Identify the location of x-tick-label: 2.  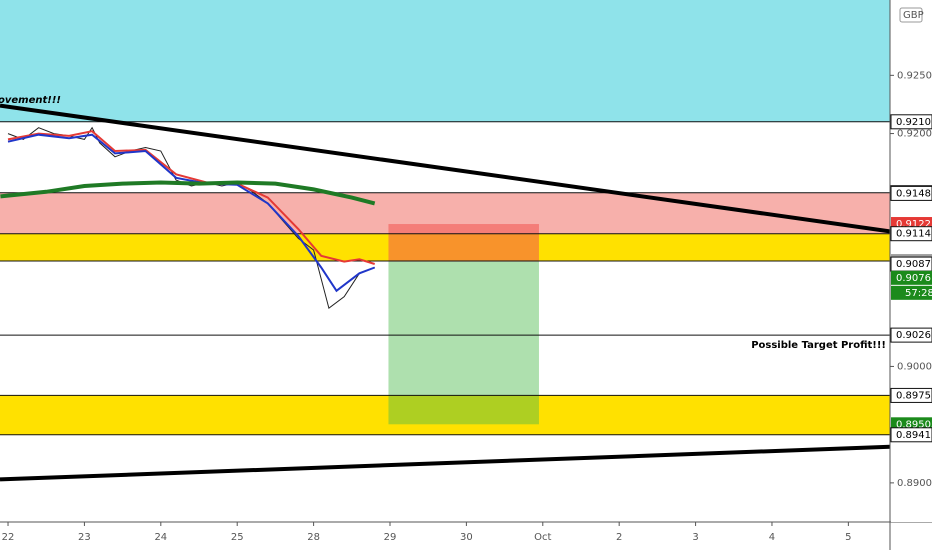
(619, 537).